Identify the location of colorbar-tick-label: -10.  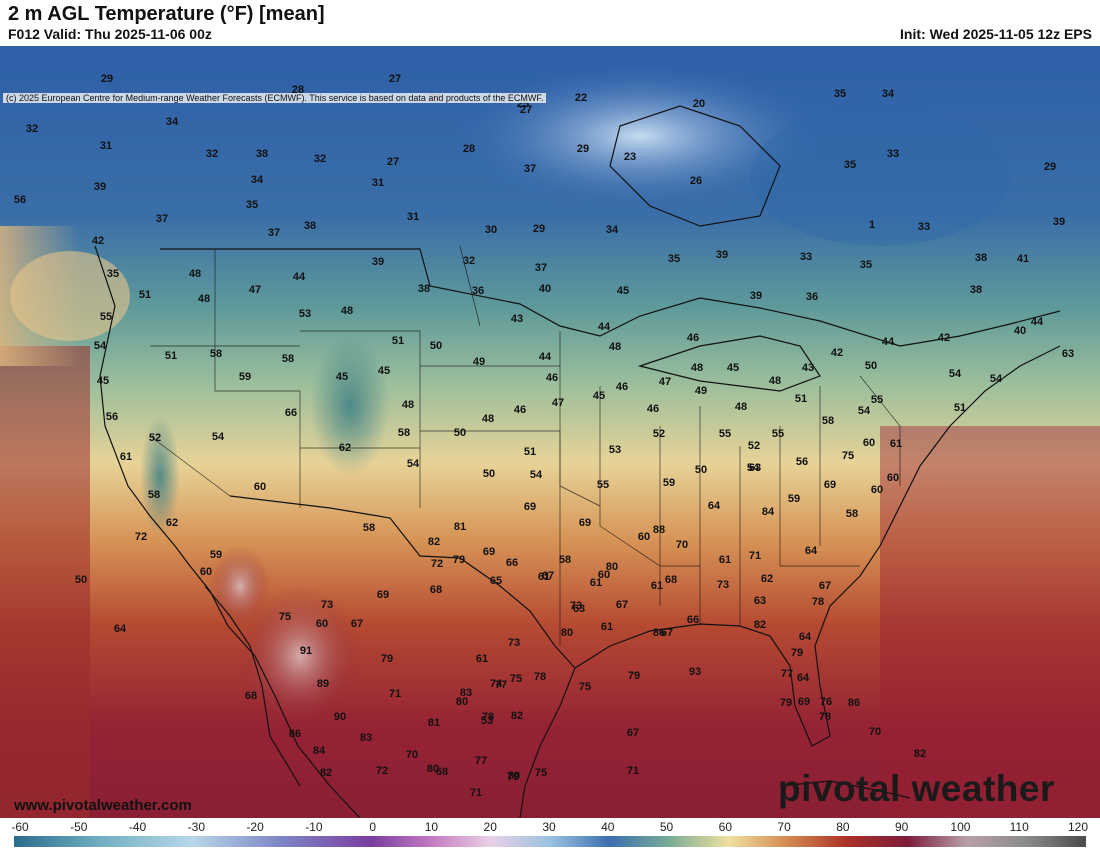
(314, 827).